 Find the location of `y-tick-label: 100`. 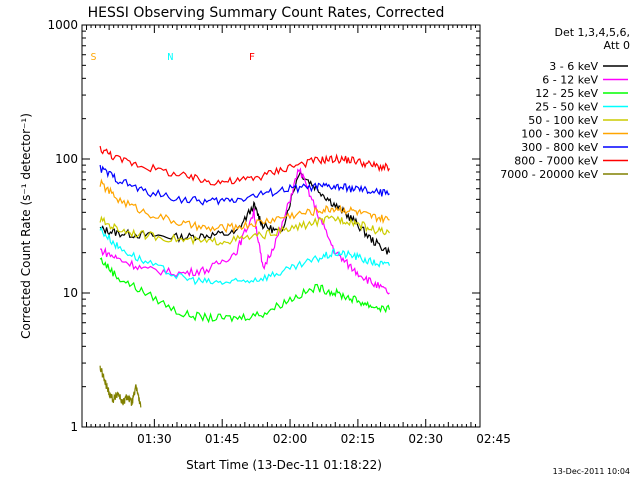

y-tick-label: 100 is located at coordinates (66, 159).